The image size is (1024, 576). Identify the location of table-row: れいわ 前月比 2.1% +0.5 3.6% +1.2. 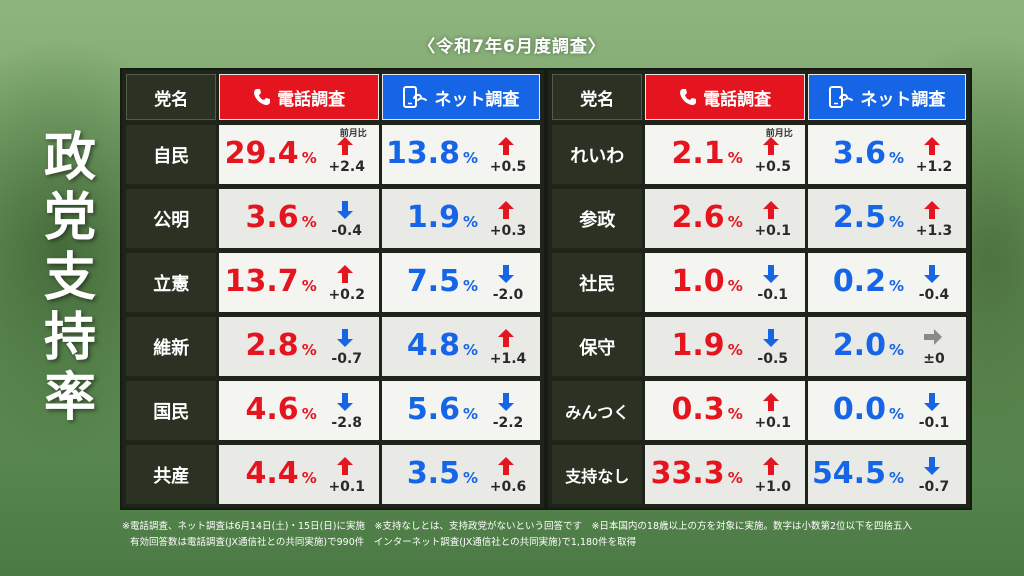
(759, 154).